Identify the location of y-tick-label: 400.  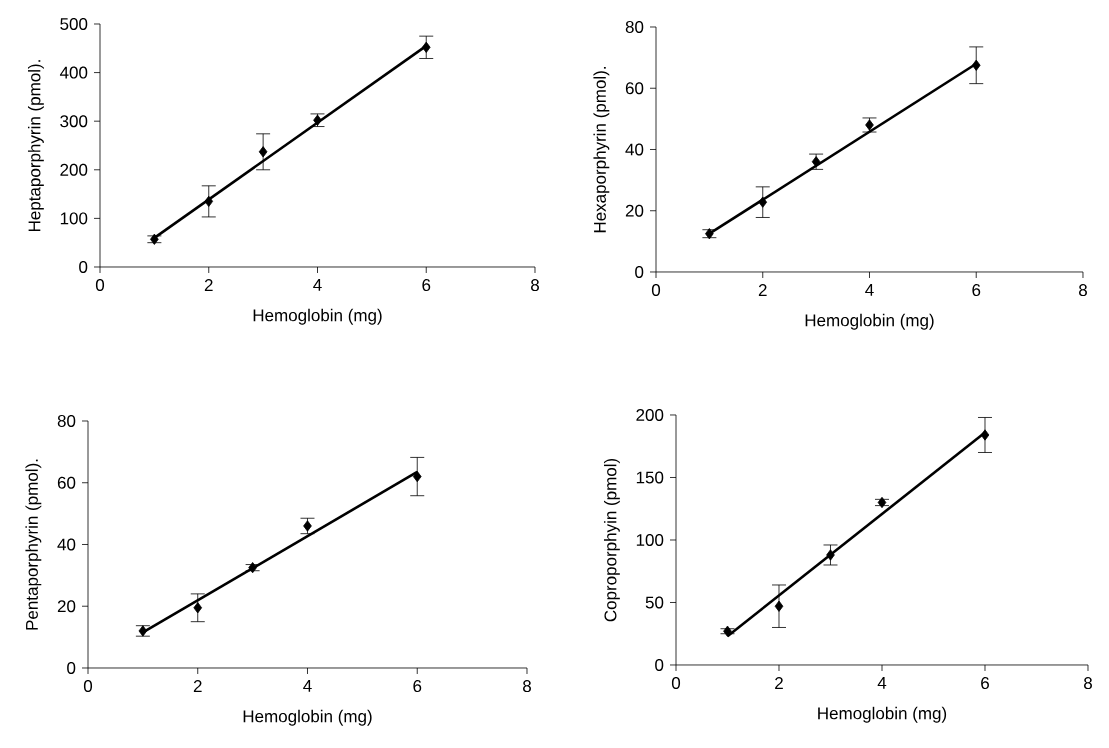
(73, 72).